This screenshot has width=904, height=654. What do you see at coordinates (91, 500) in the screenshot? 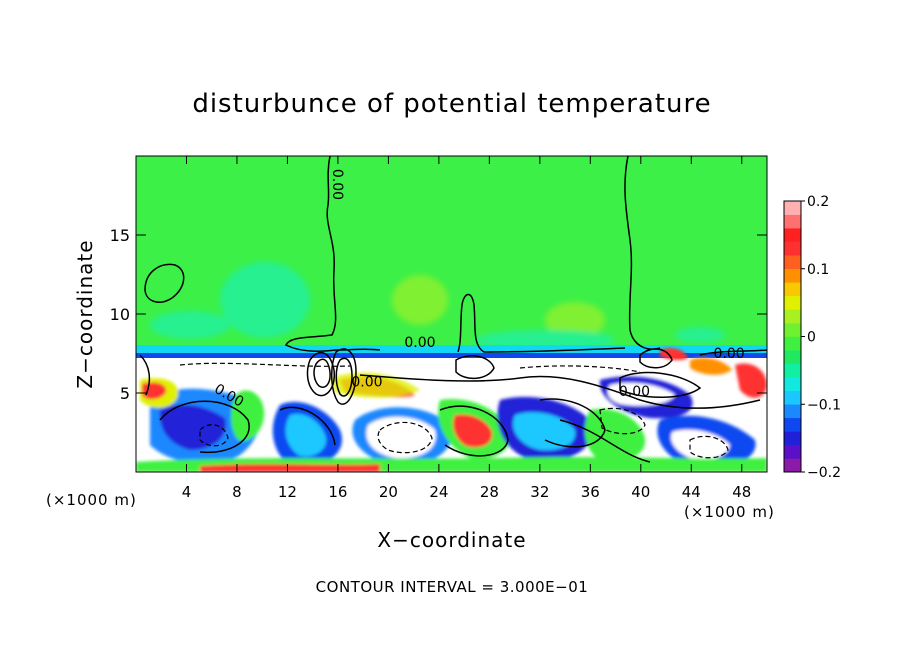
I see `x-unit-left: (×1000 m)` at bounding box center [91, 500].